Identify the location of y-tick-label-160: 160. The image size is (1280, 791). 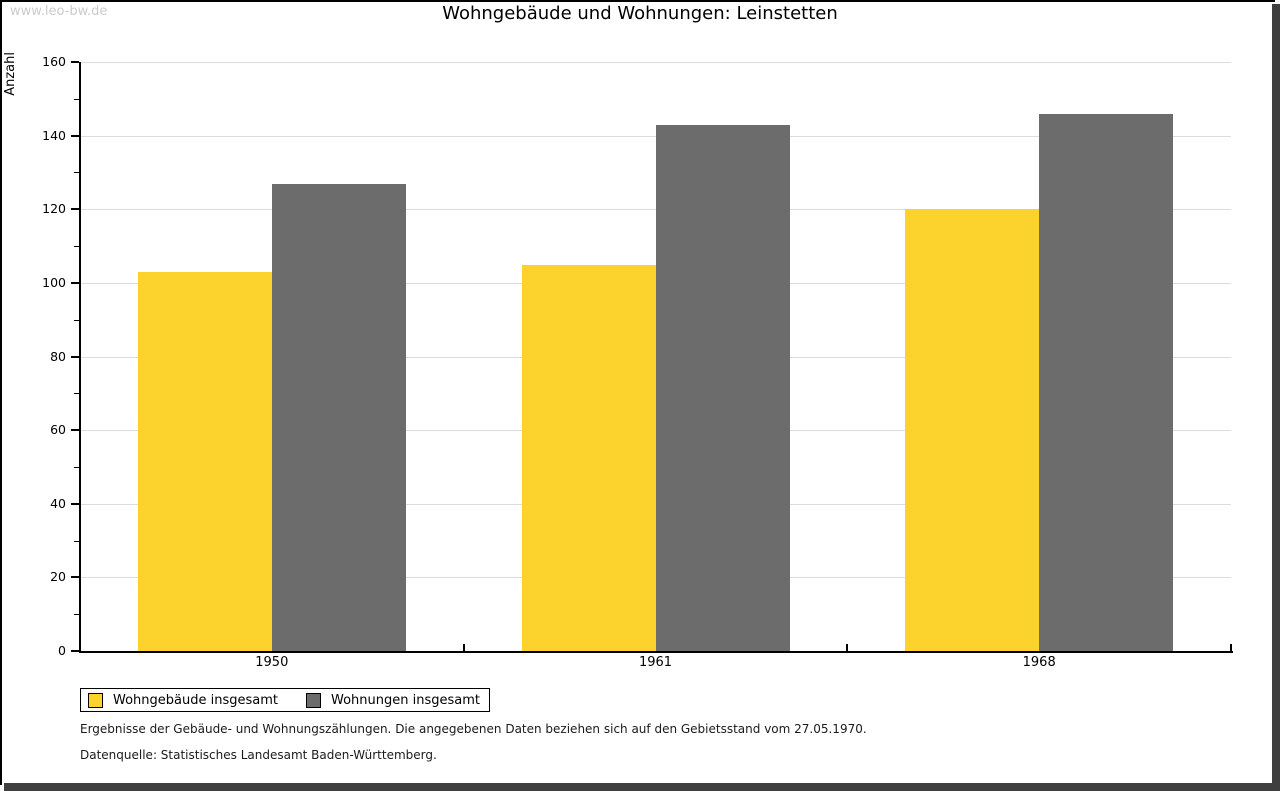
(54, 61).